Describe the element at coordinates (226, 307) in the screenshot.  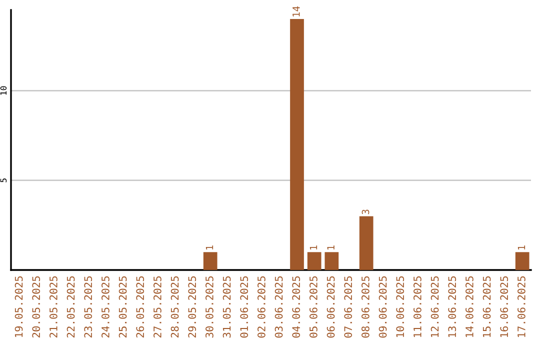
I see `x-tick-label: 31.05.2025` at that location.